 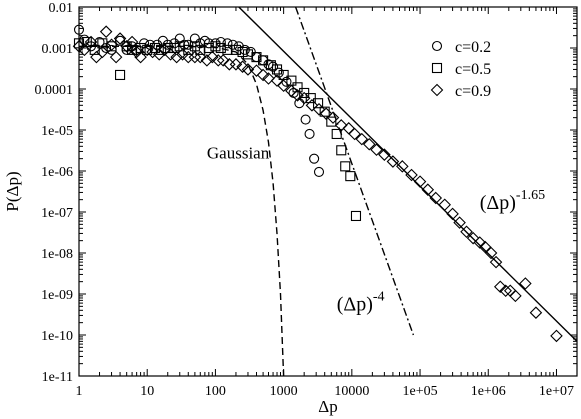 What do you see at coordinates (437, 68) in the screenshot?
I see `legend-marker-square` at bounding box center [437, 68].